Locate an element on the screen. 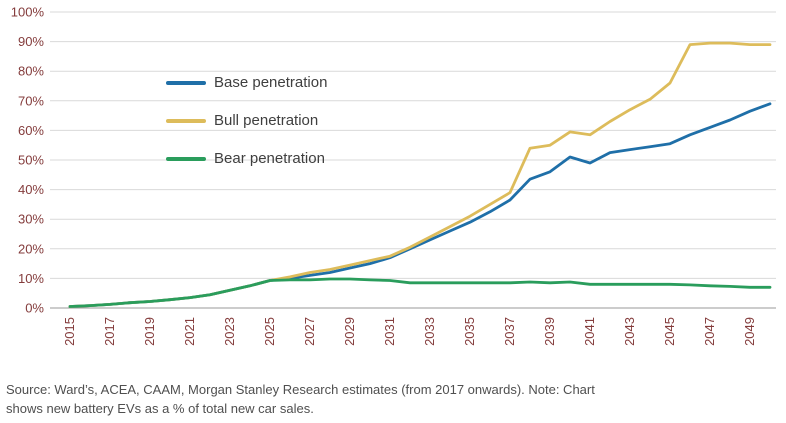  x-axis-tick-label: 2037 is located at coordinates (509, 331).